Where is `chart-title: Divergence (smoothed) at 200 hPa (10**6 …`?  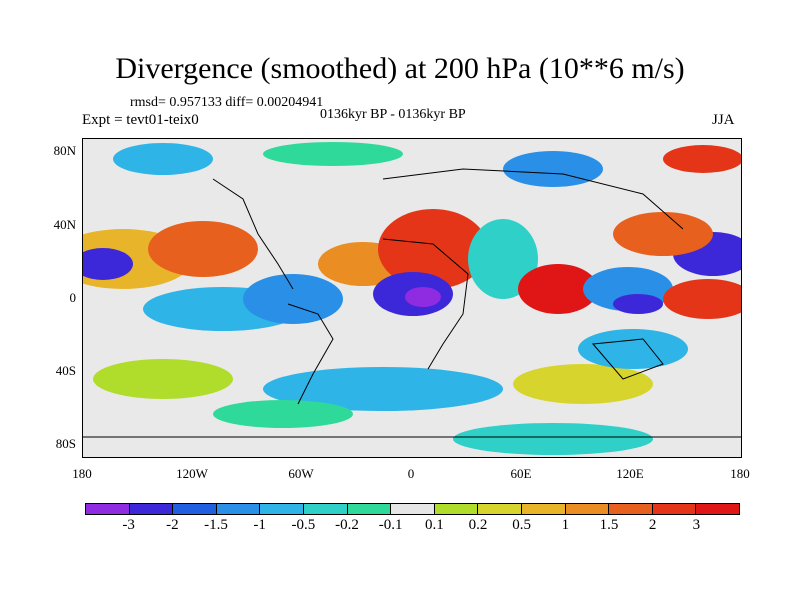
chart-title: Divergence (smoothed) at 200 hPa (10**6 … is located at coordinates (400, 68).